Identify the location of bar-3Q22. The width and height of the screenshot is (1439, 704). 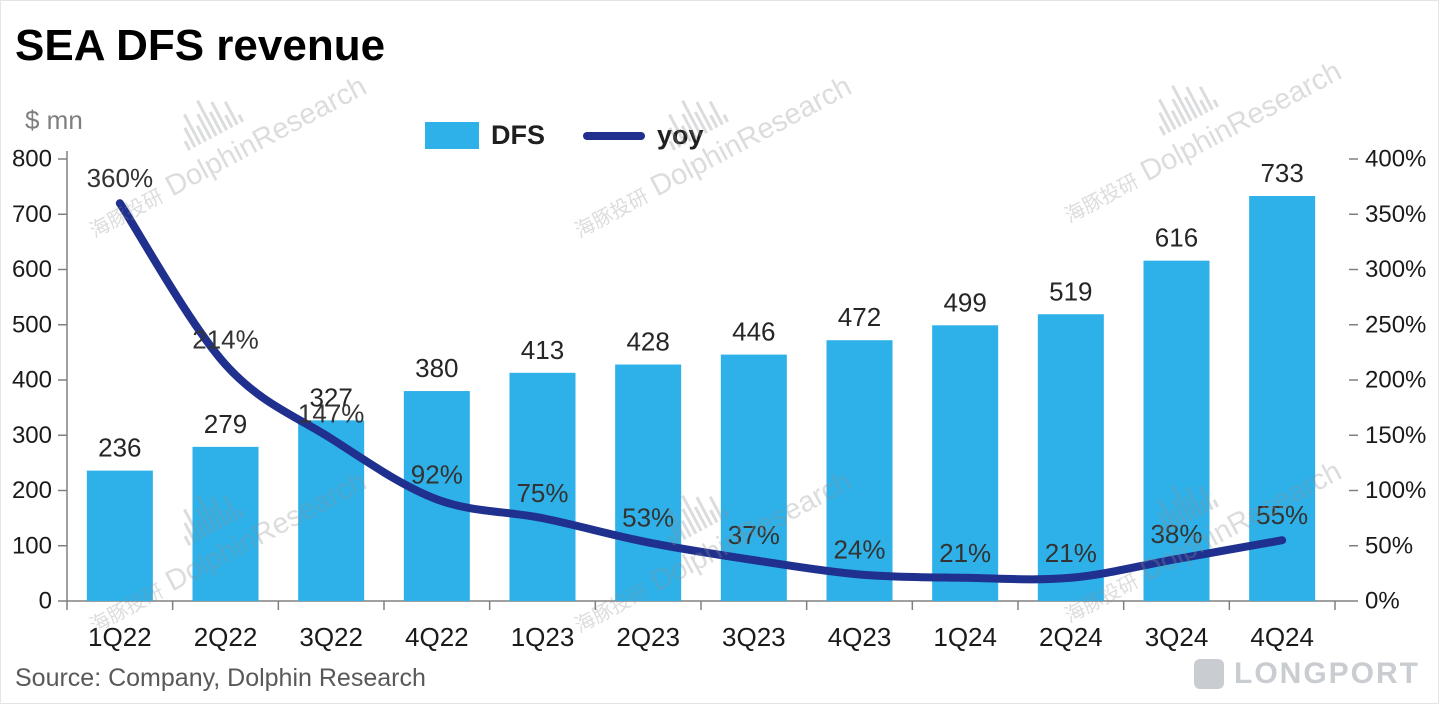
(331, 510).